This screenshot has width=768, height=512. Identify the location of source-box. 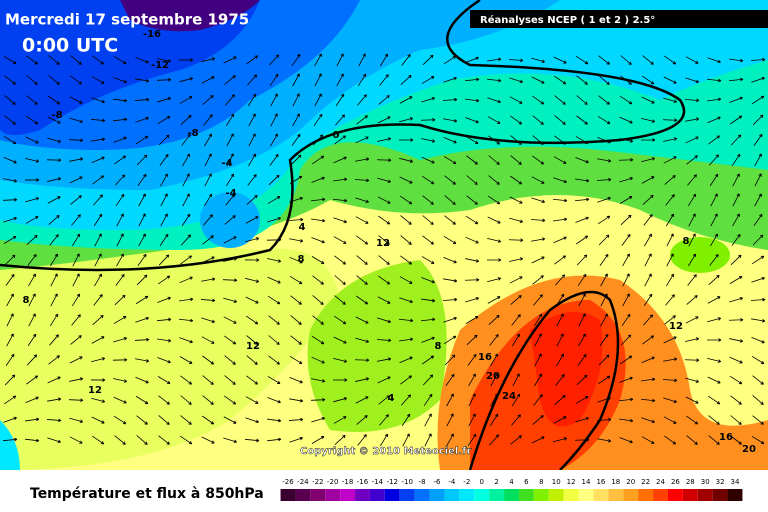
(619, 19).